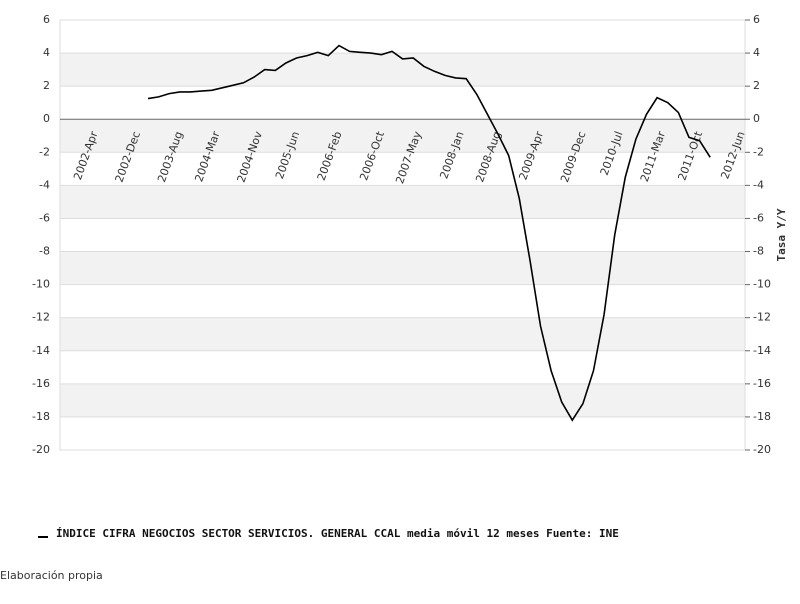  Describe the element at coordinates (762, 317) in the screenshot. I see `y2-tick-label: -12` at that location.